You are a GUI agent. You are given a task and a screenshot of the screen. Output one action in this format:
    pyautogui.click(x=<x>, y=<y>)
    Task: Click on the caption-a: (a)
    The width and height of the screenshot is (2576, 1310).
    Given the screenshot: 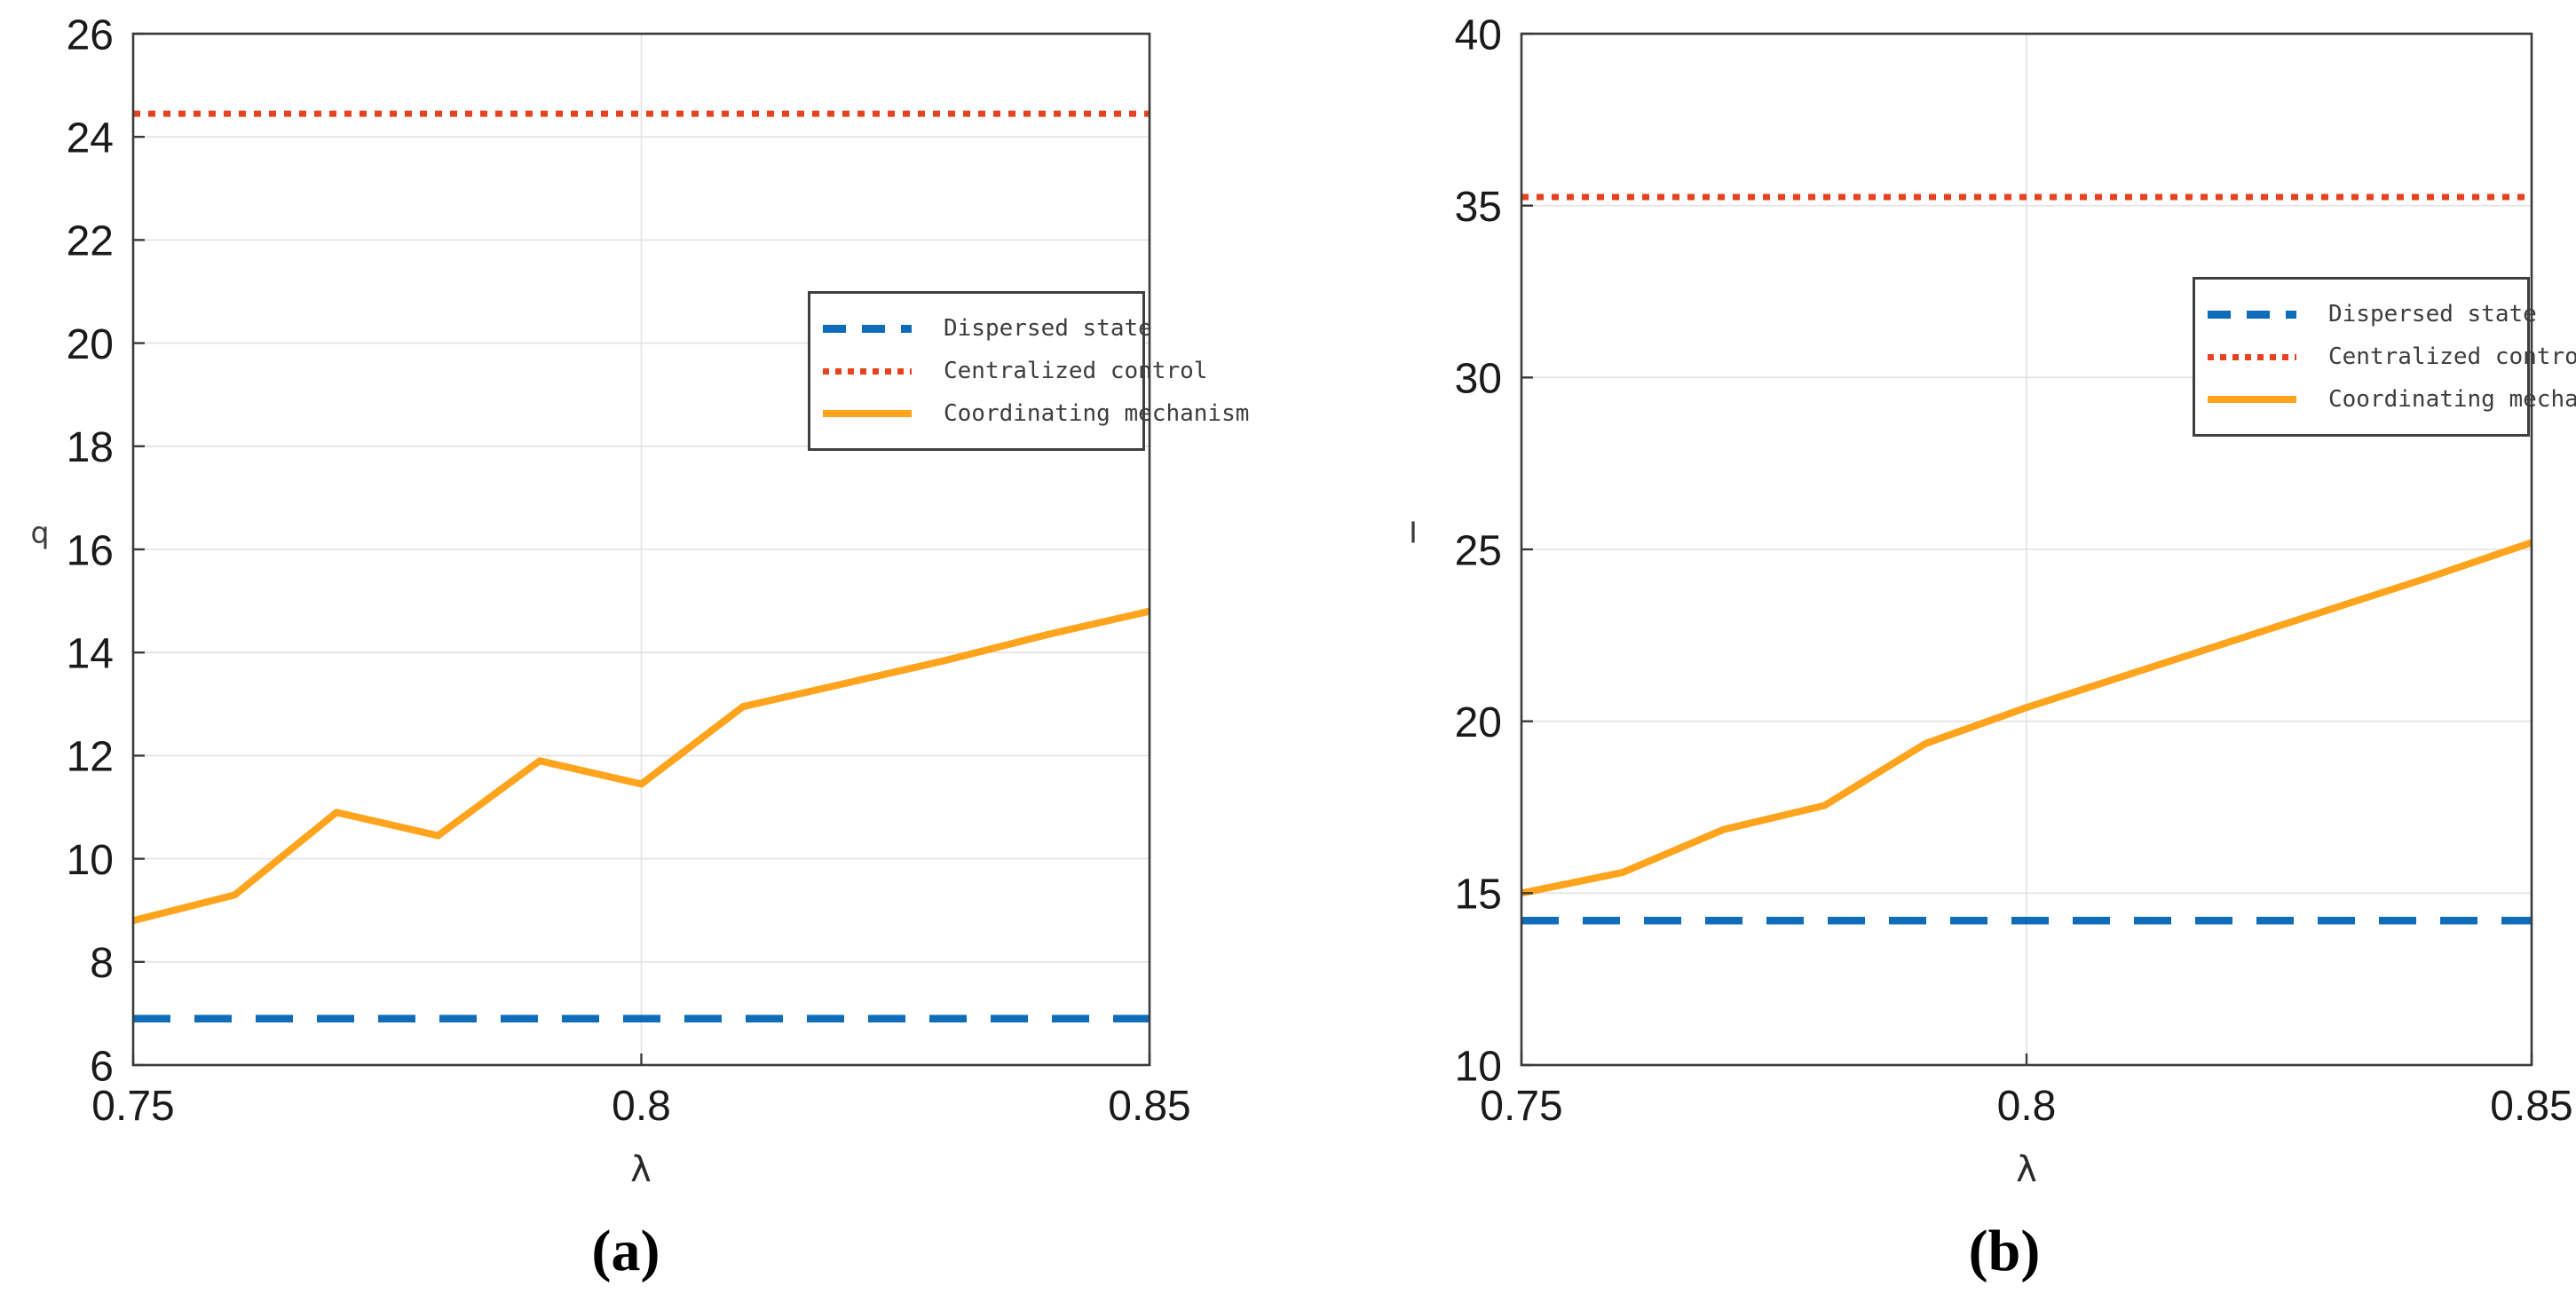 What is the action you would take?
    pyautogui.click(x=625, y=1251)
    